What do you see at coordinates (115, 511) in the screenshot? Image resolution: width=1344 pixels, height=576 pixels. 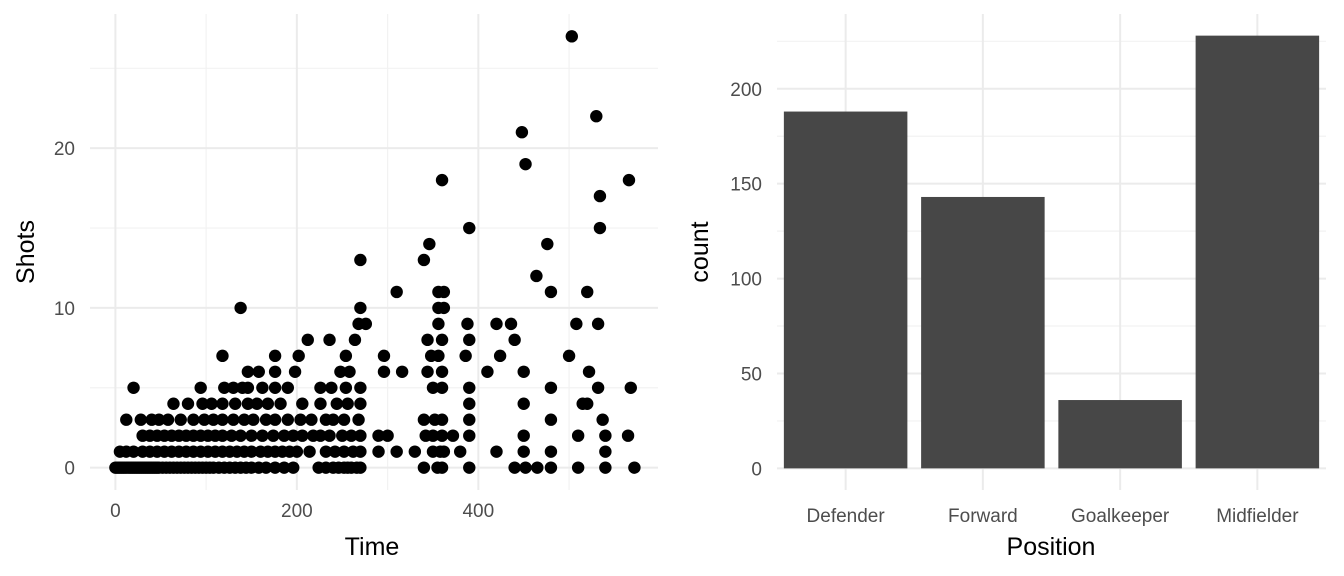 I see `scatter-x-tick-label: 0` at bounding box center [115, 511].